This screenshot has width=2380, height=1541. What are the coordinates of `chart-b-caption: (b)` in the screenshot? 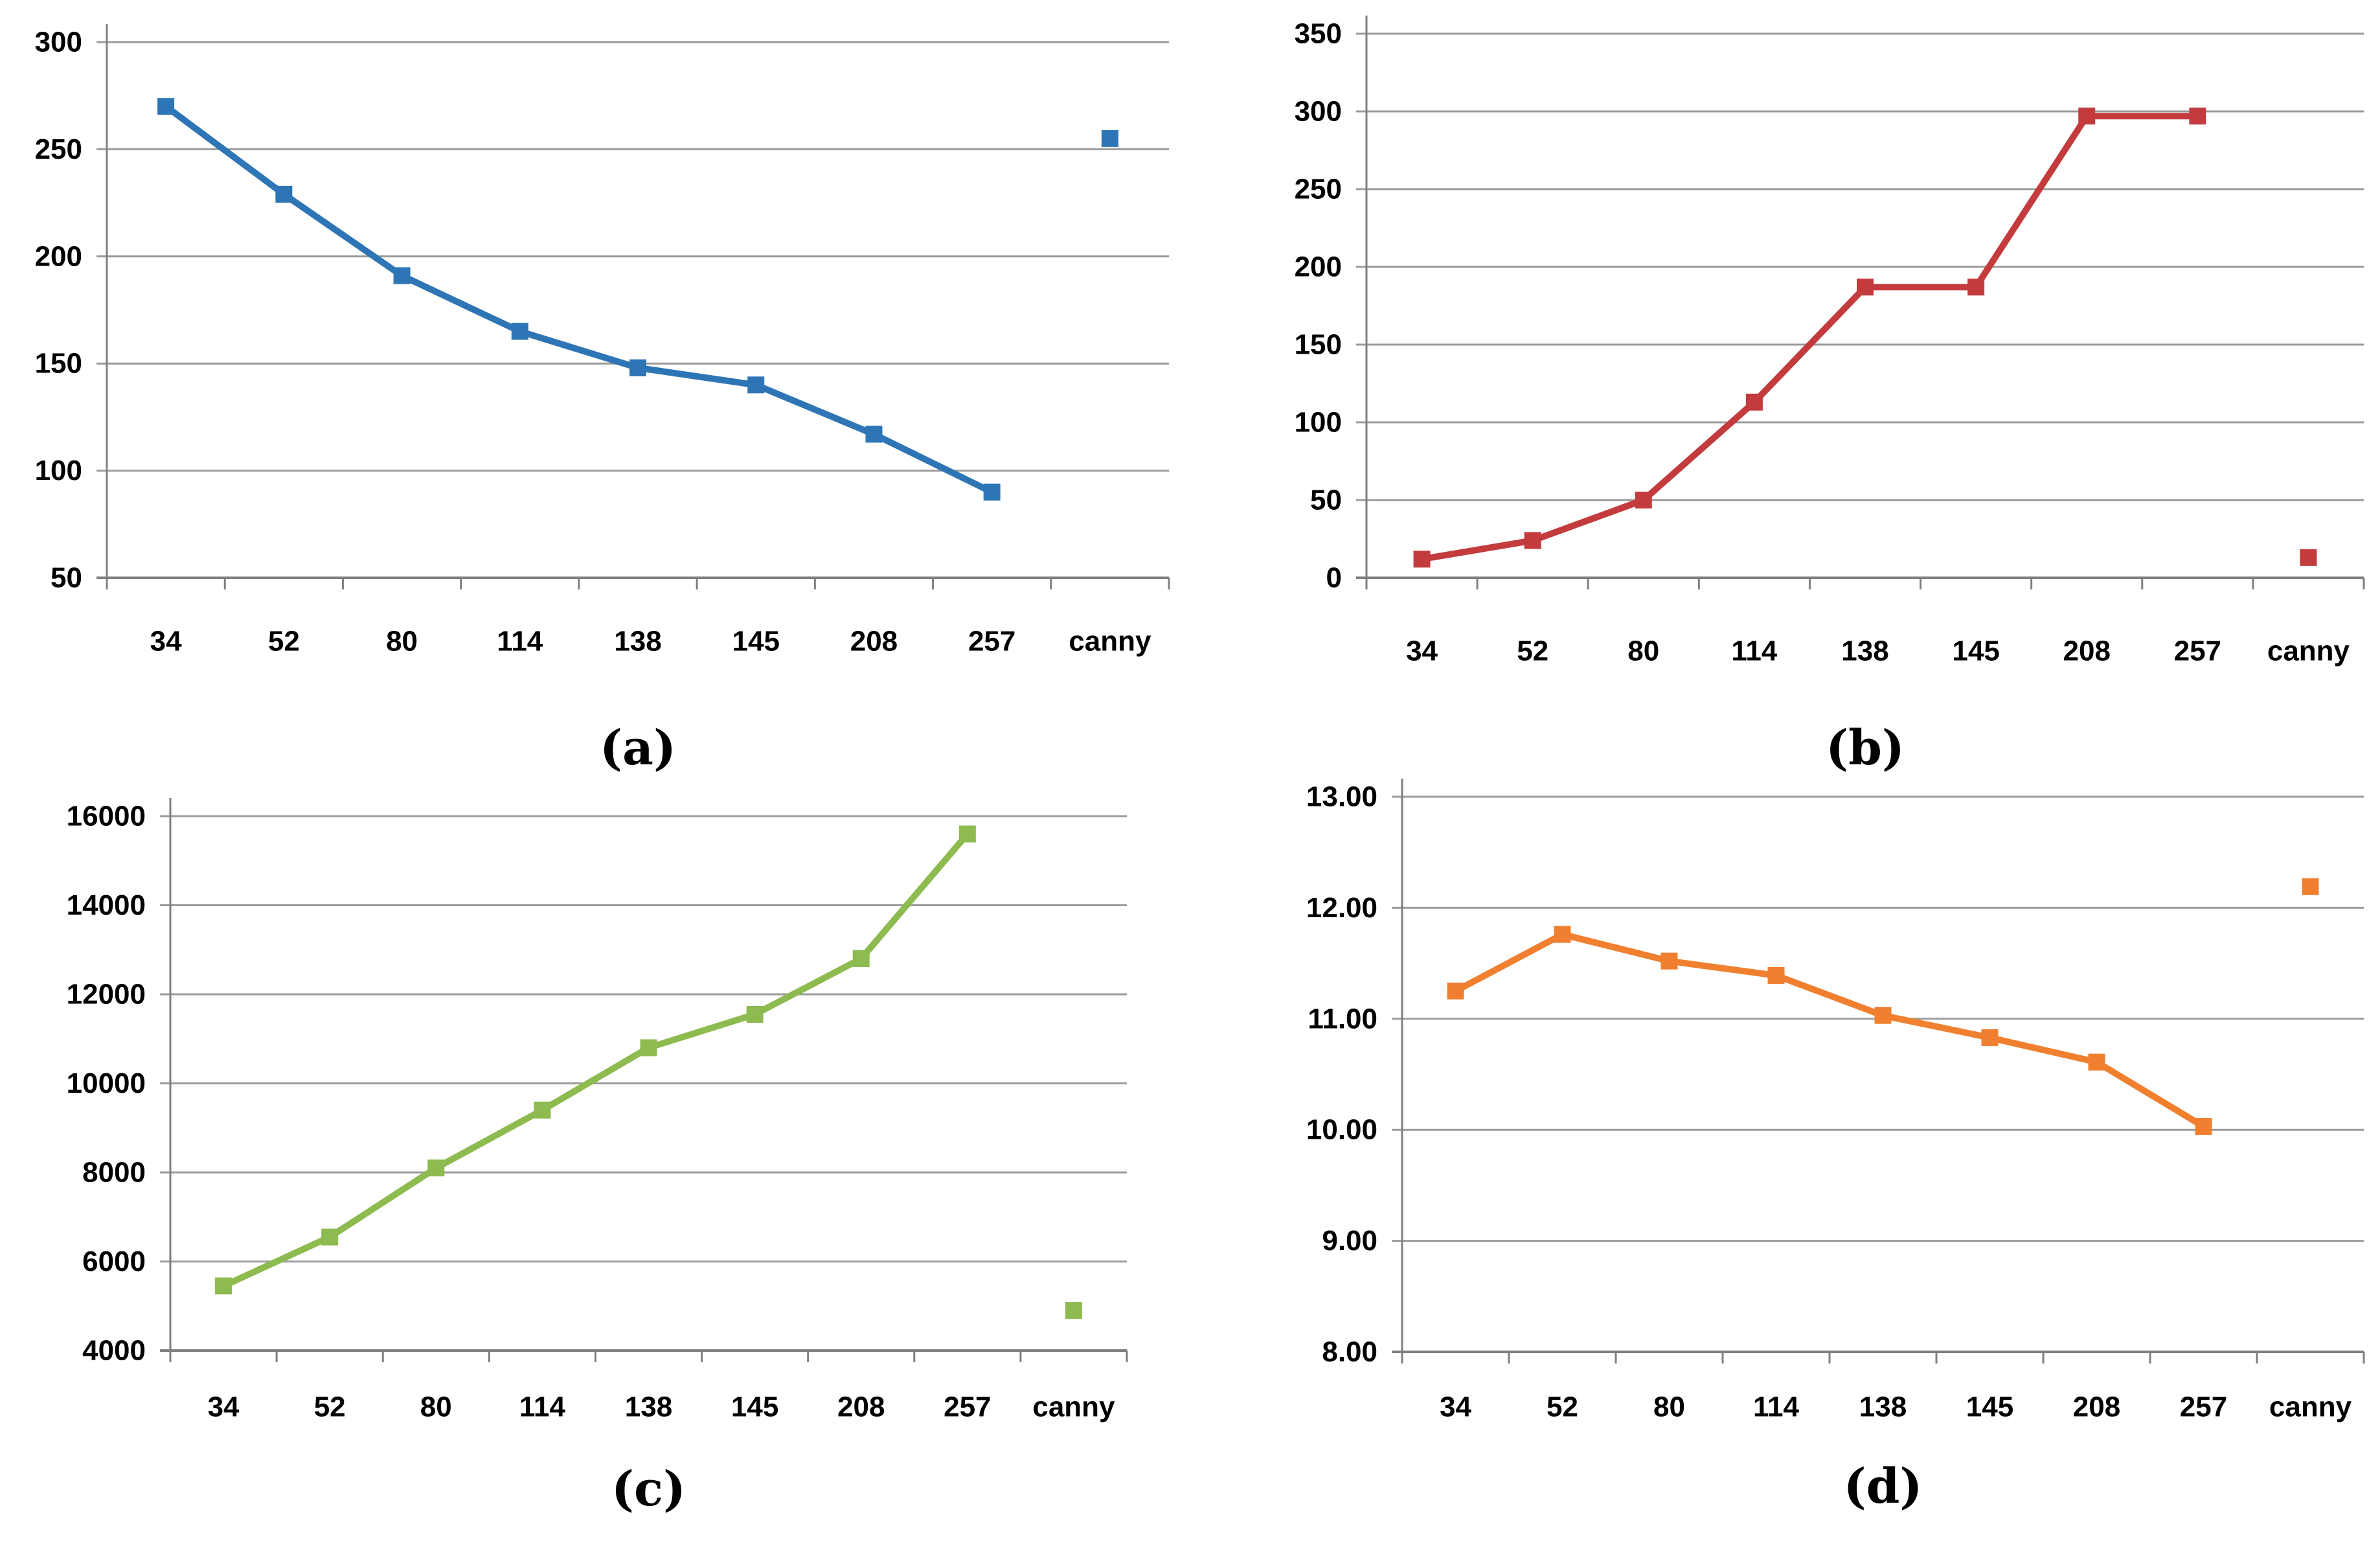 It's located at (1866, 748).